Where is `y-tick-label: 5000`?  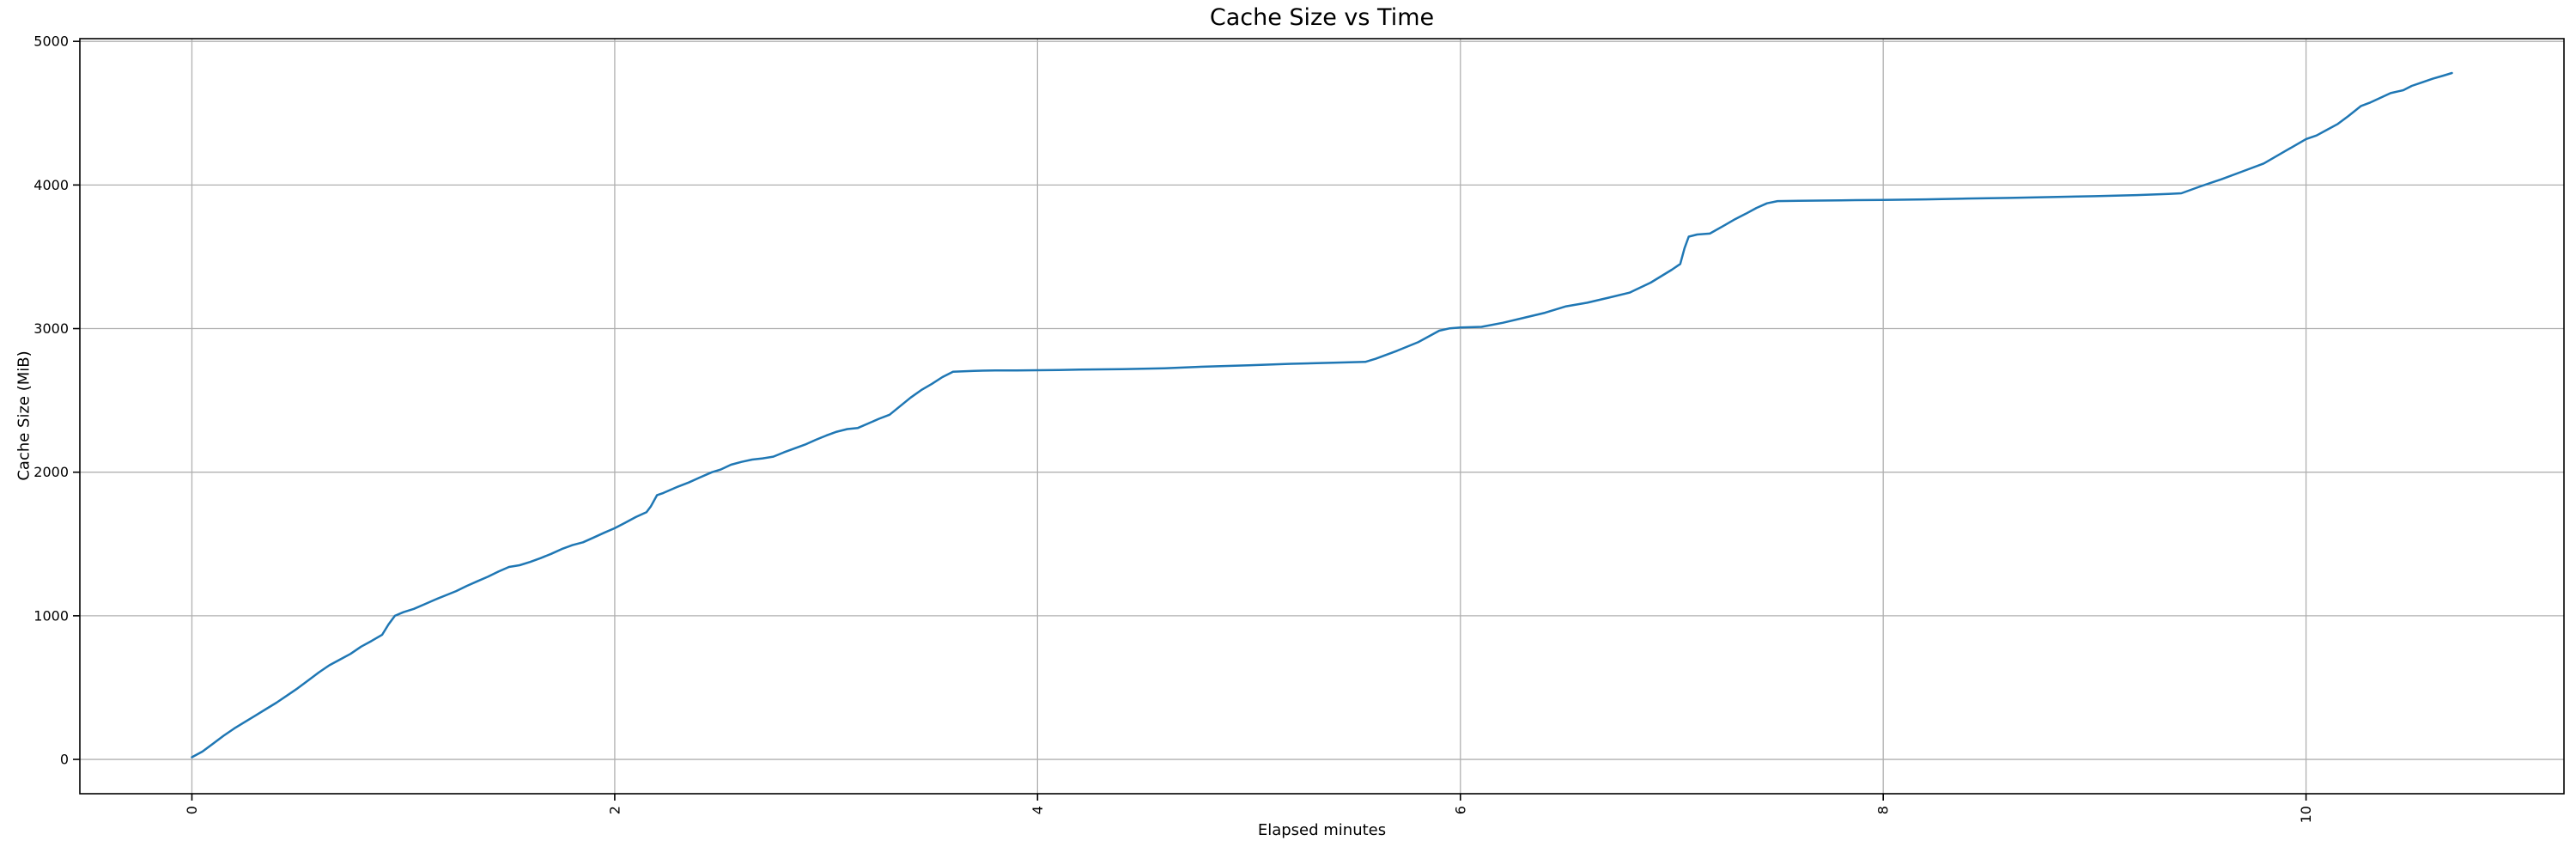
y-tick-label: 5000 is located at coordinates (51, 42).